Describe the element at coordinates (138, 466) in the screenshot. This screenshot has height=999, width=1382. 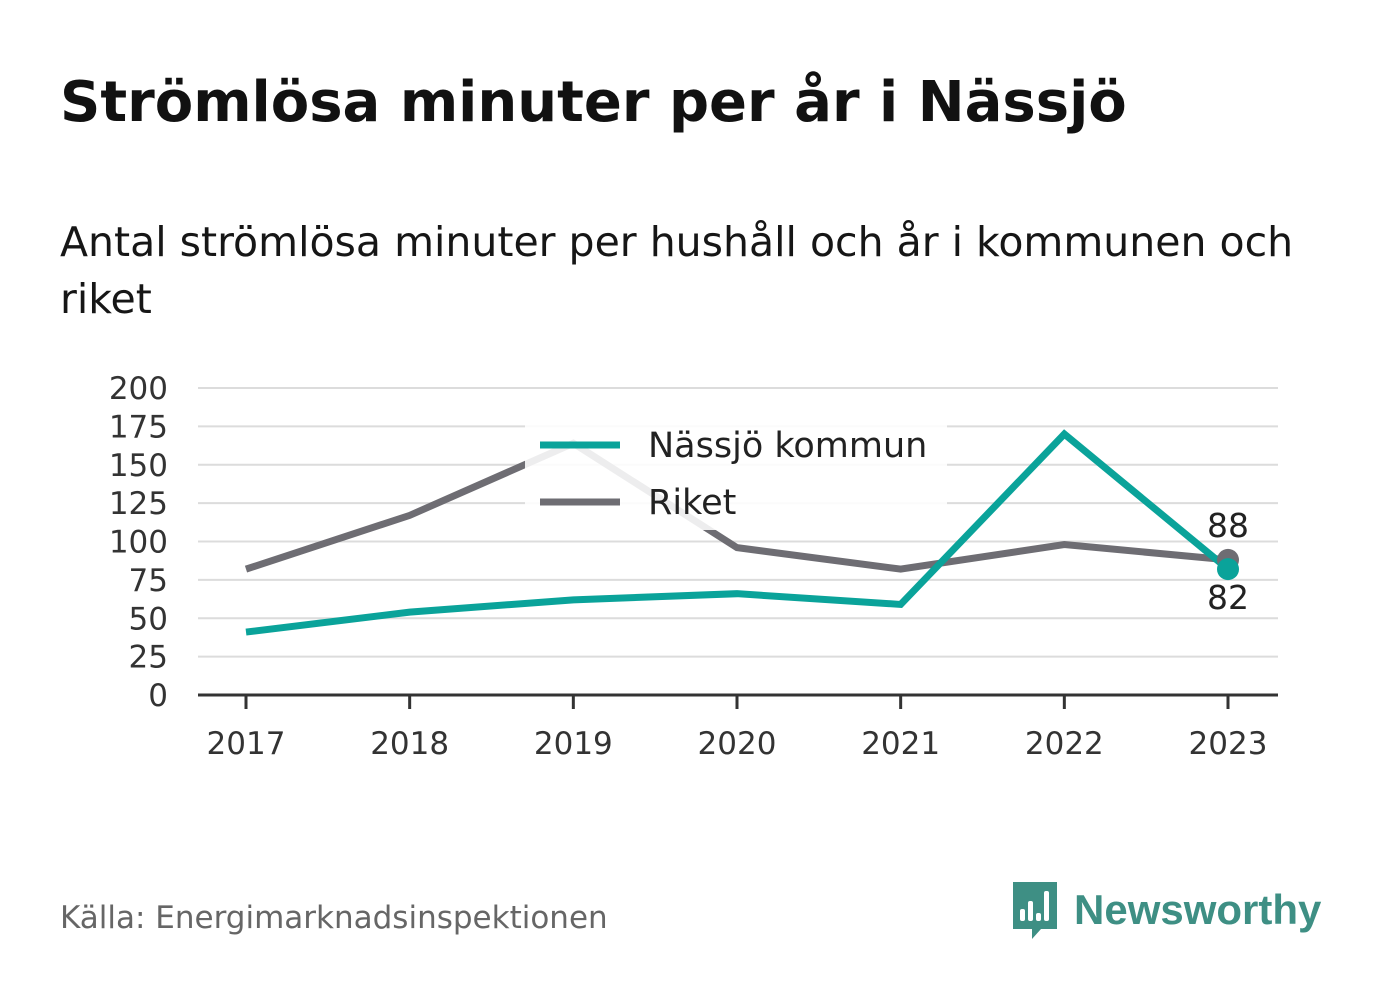
I see `y-tick-label: 150` at that location.